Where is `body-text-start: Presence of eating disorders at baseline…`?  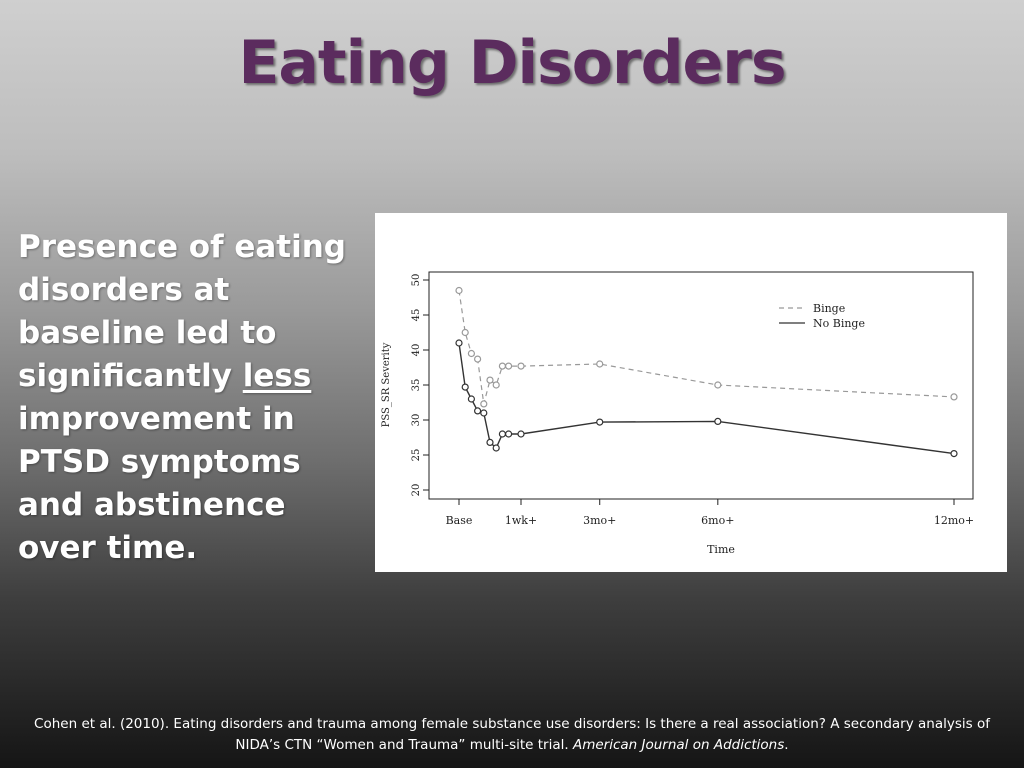
body-text-start: Presence of eating disorders at baseline… is located at coordinates (182, 311).